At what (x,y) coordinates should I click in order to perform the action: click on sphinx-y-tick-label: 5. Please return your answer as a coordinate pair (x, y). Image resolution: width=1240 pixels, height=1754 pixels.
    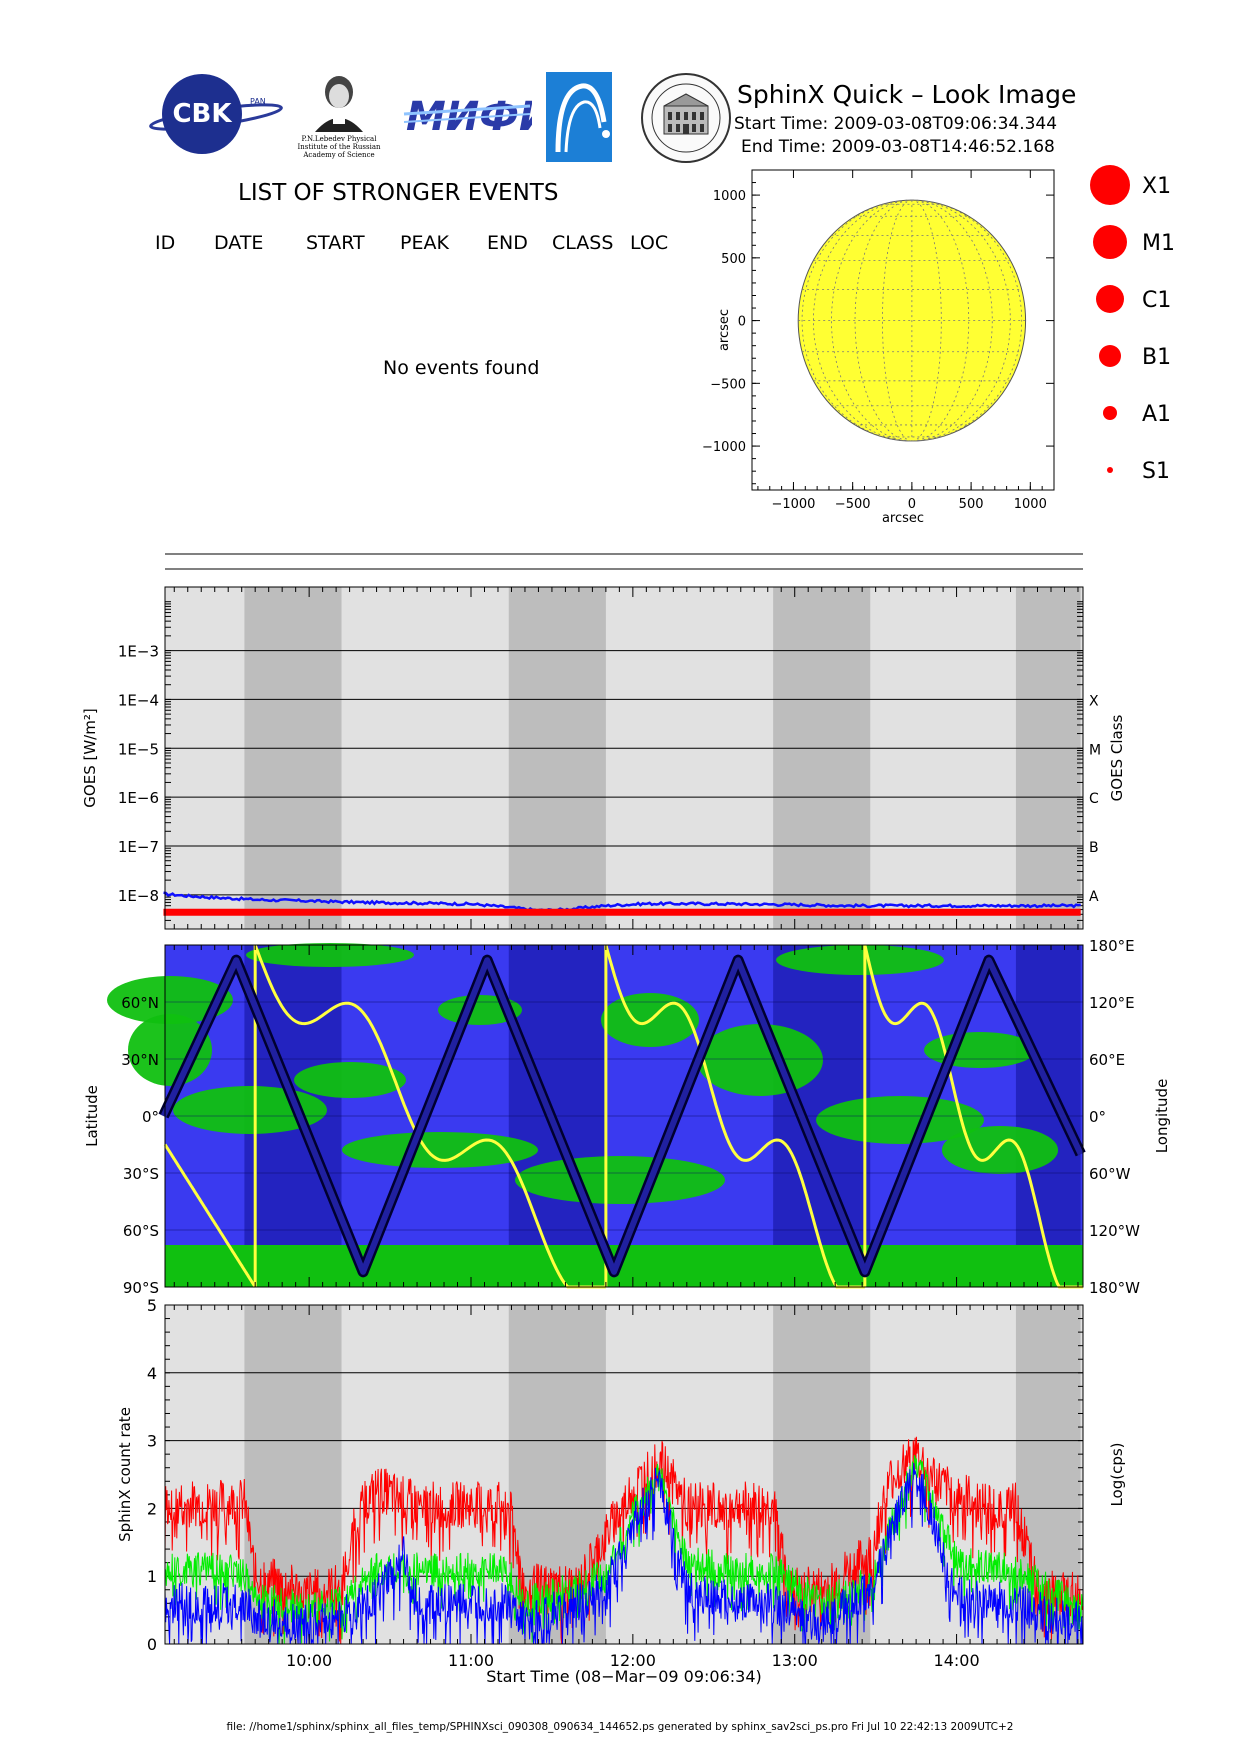
    Looking at the image, I should click on (152, 1305).